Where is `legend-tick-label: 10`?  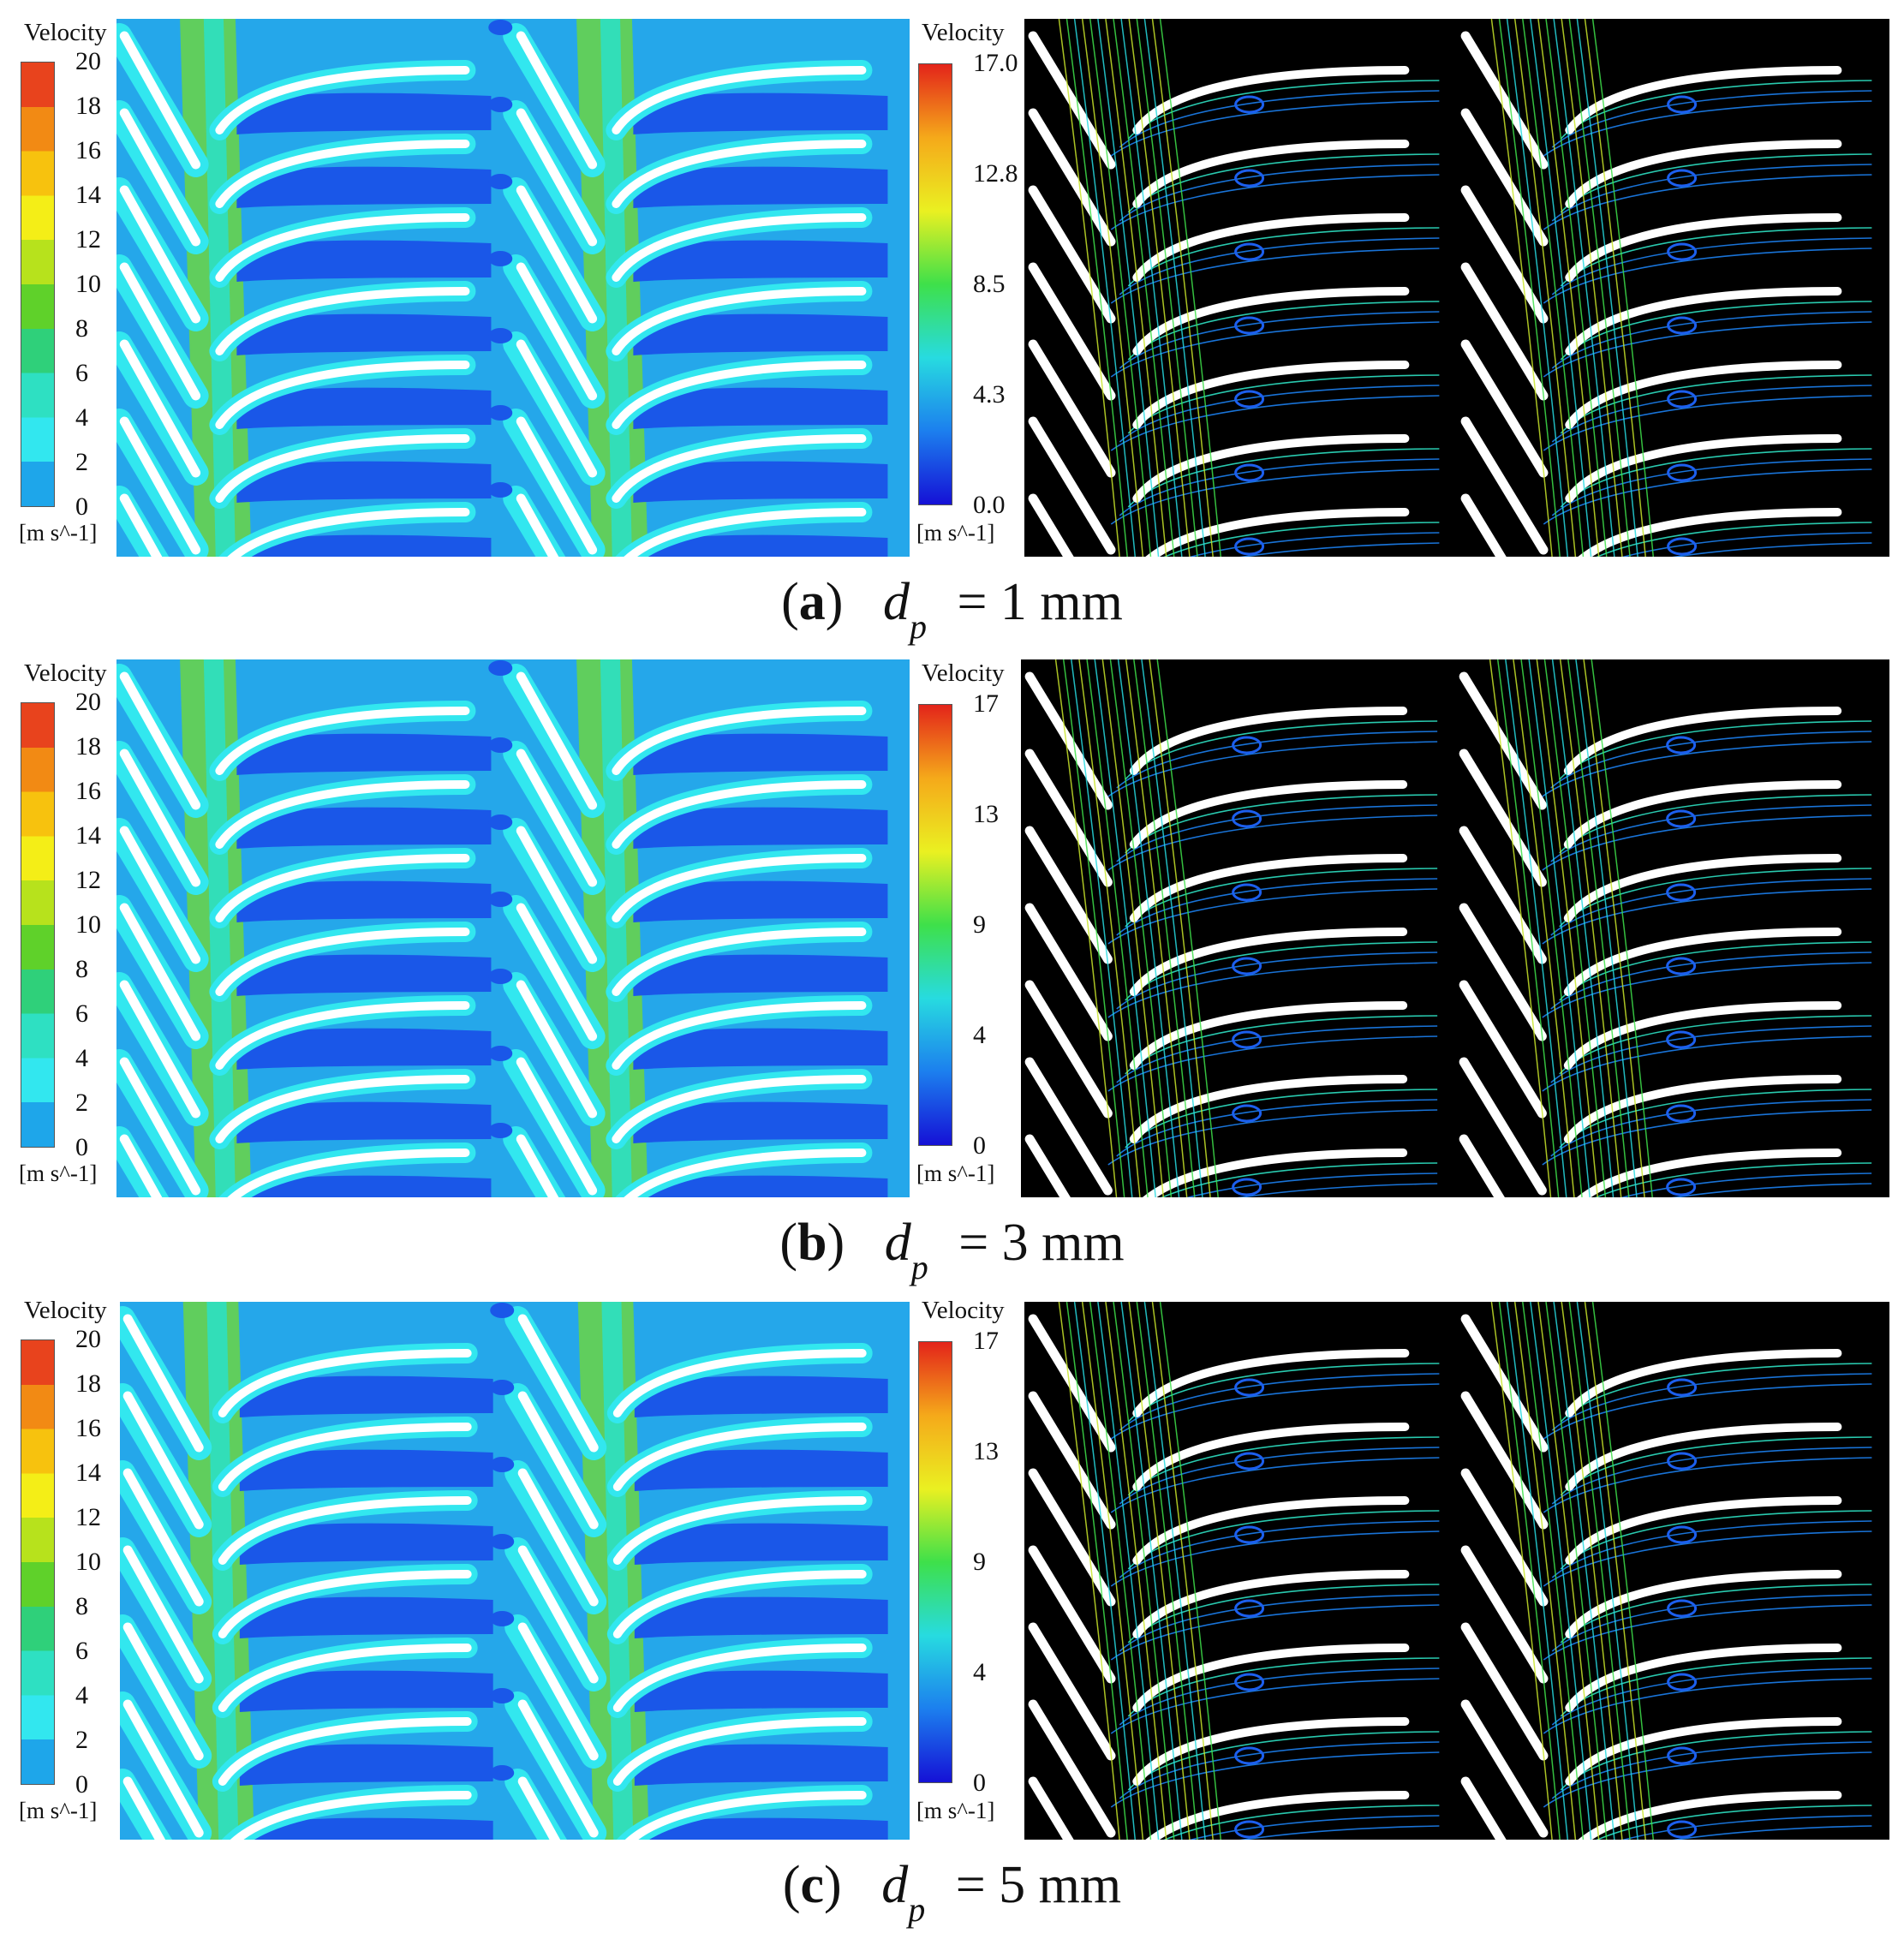 legend-tick-label: 10 is located at coordinates (88, 924).